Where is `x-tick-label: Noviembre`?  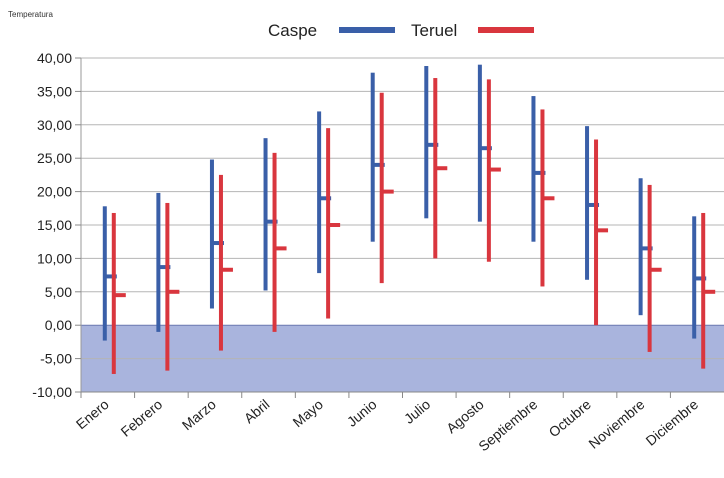 x-tick-label: Noviembre is located at coordinates (616, 424).